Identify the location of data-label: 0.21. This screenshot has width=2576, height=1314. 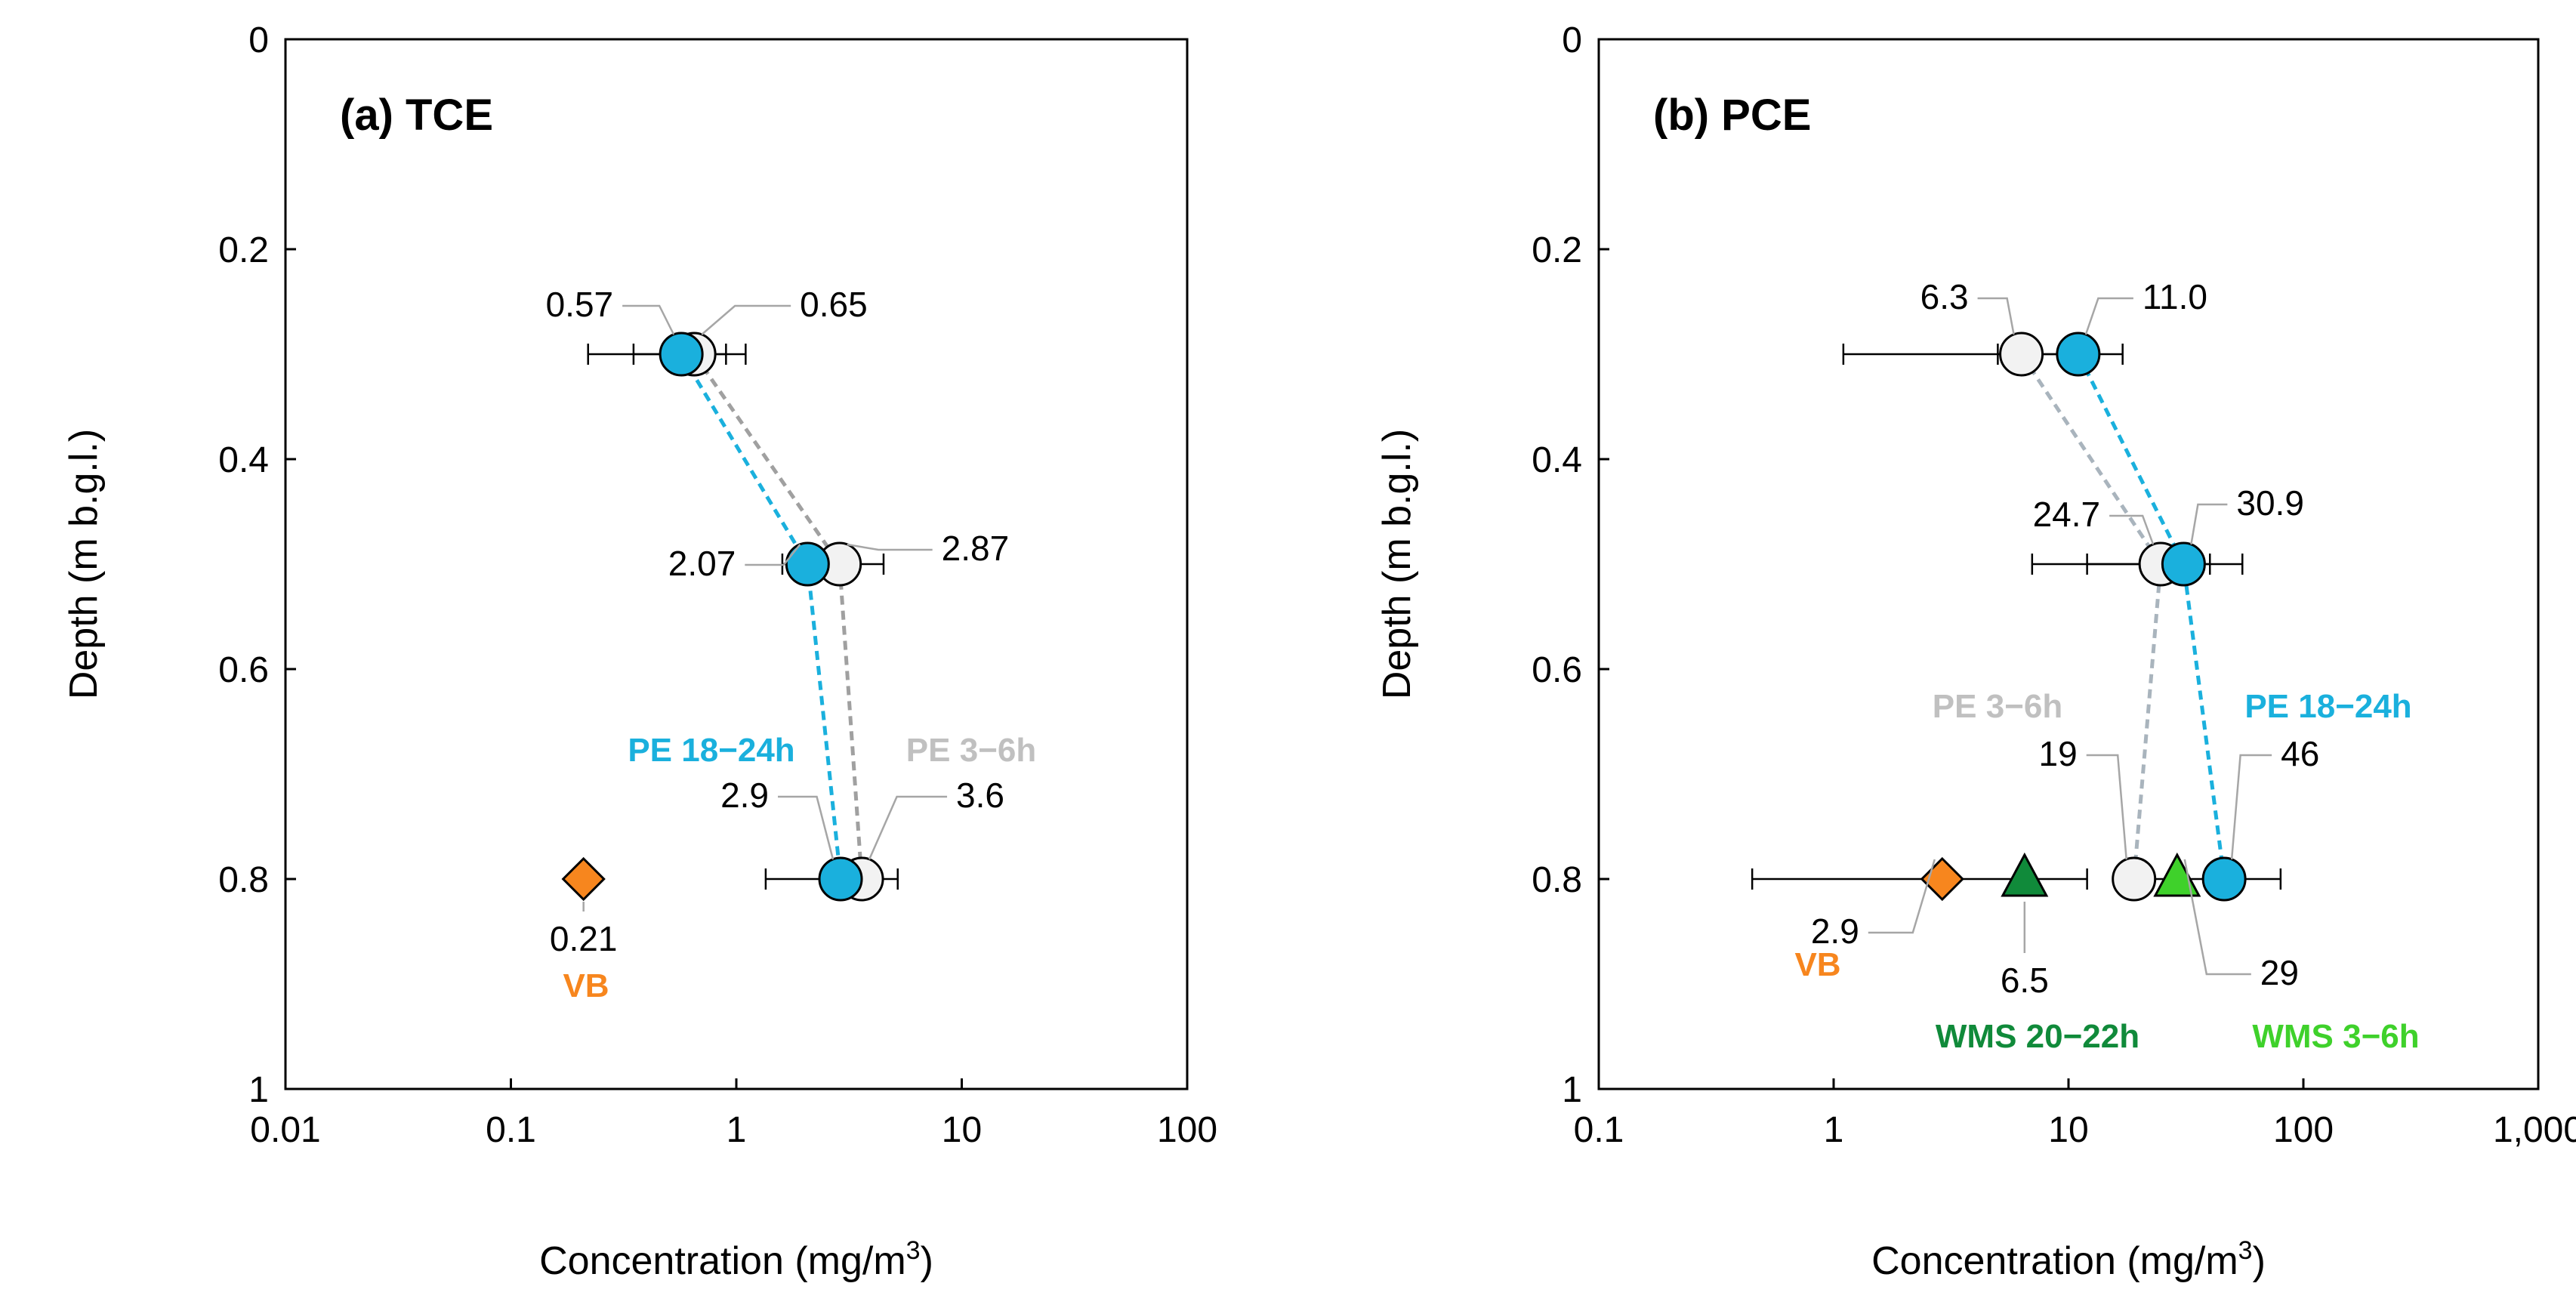
(584, 938).